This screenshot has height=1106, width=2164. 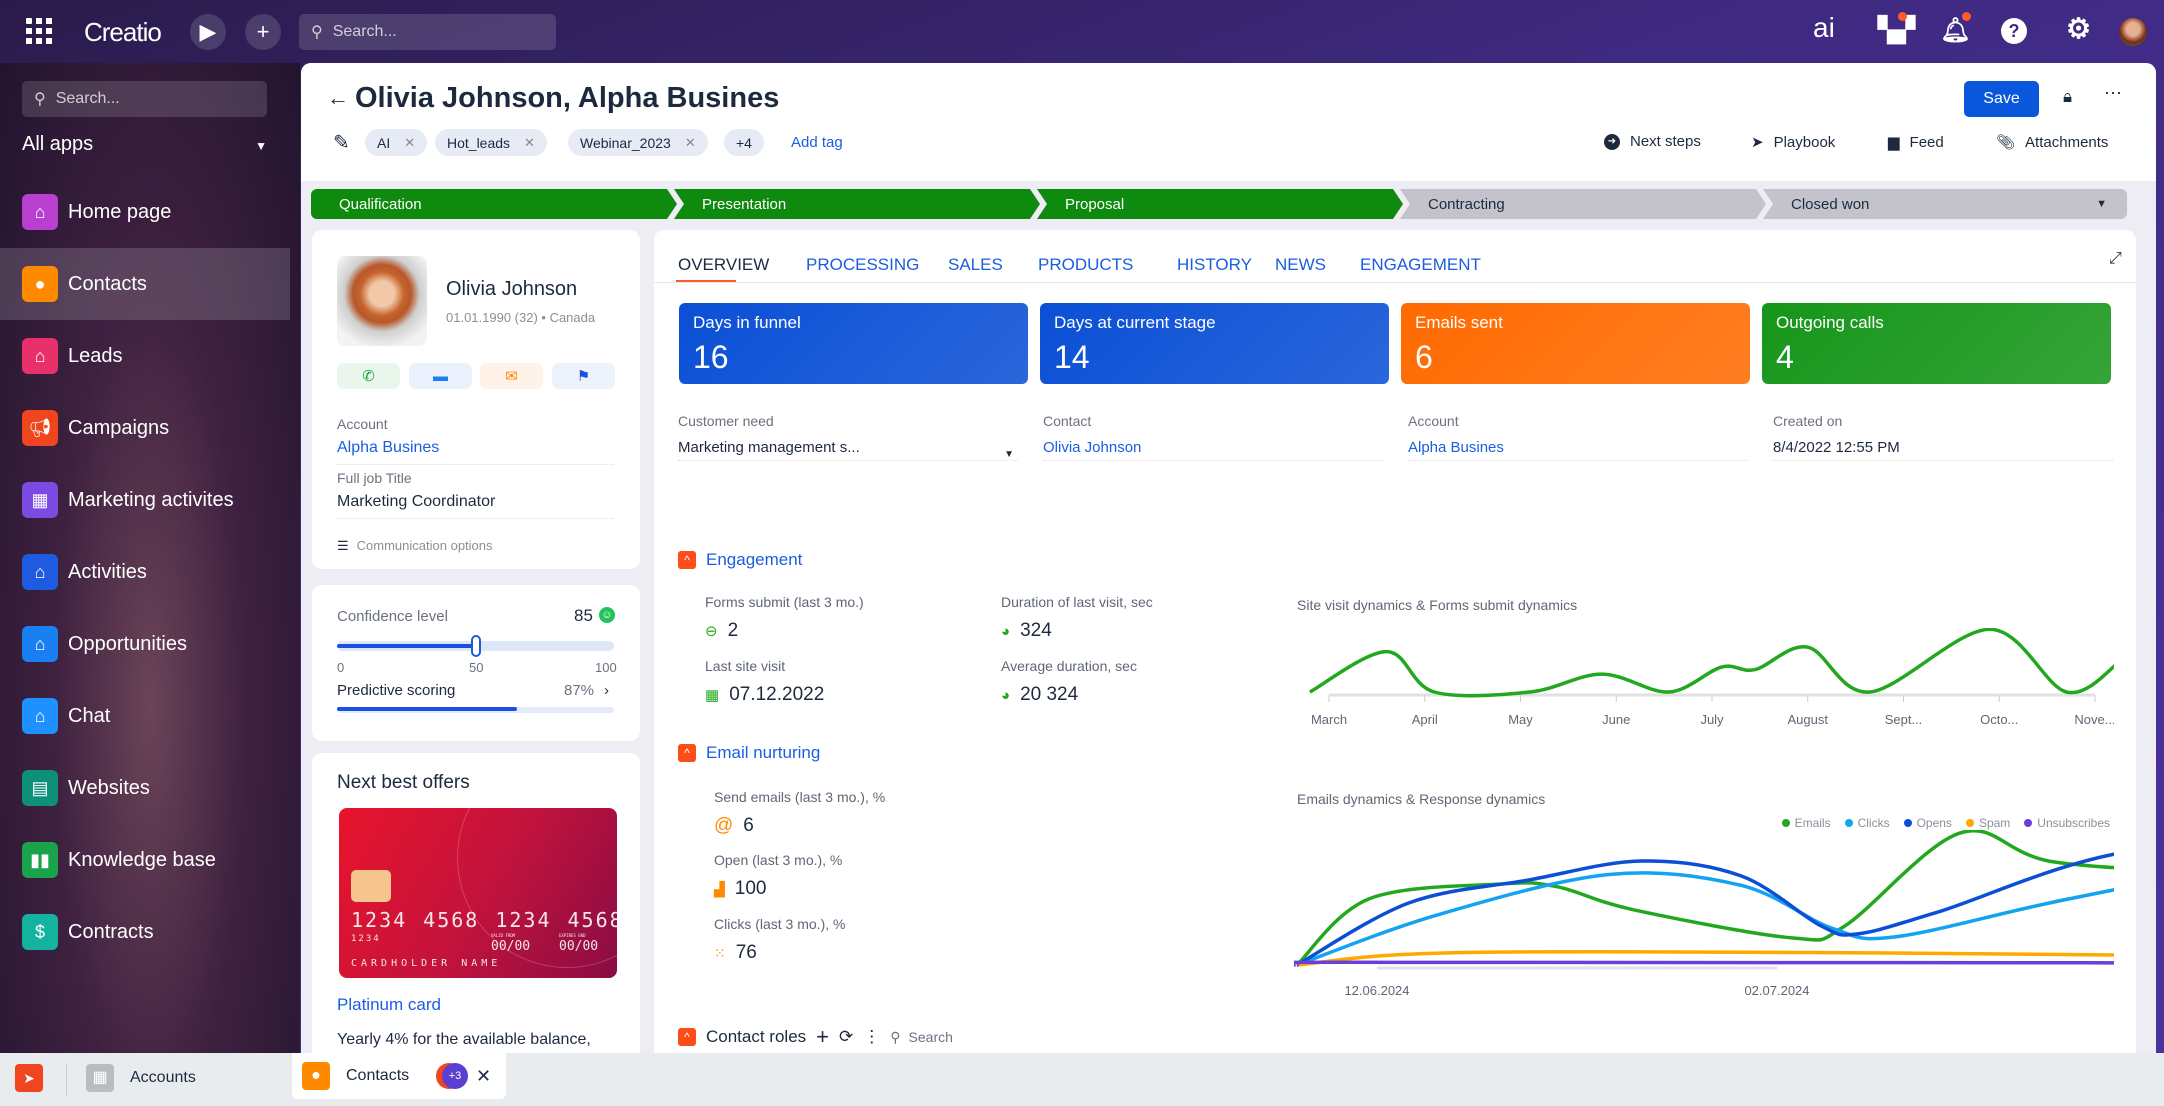 I want to click on kpi-label: Days in funnel, so click(x=747, y=322).